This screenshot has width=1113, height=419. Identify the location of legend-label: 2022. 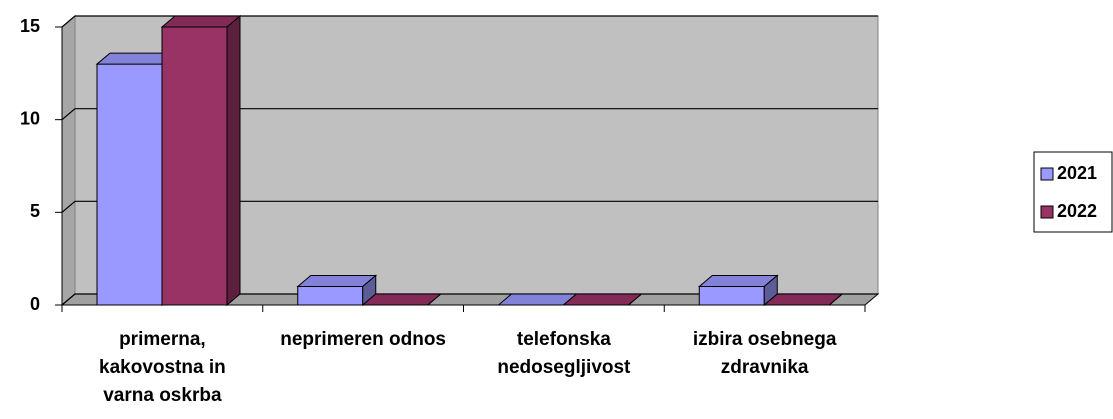
(1077, 211).